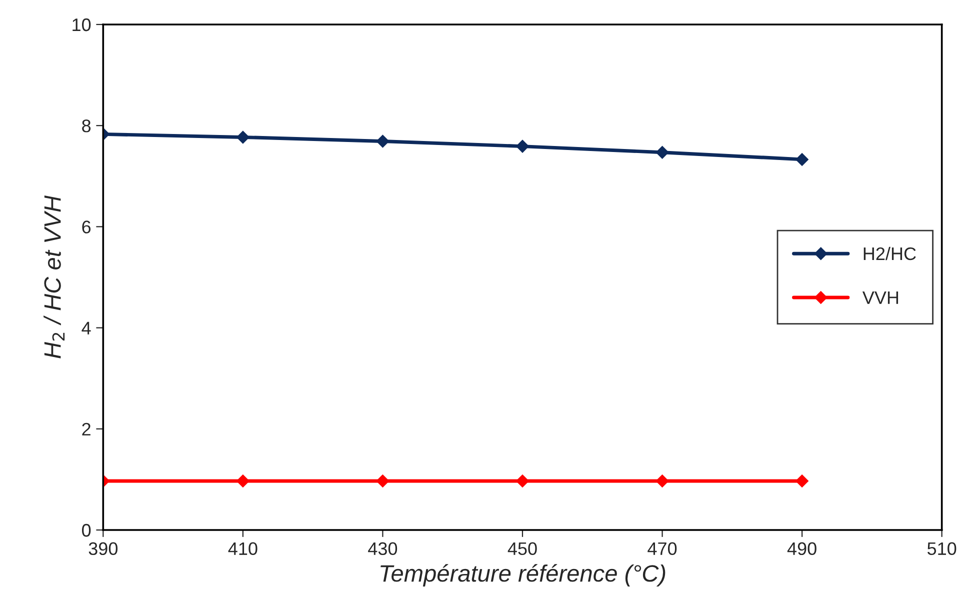 Image resolution: width=964 pixels, height=612 pixels. I want to click on x-tick-label: 430, so click(383, 549).